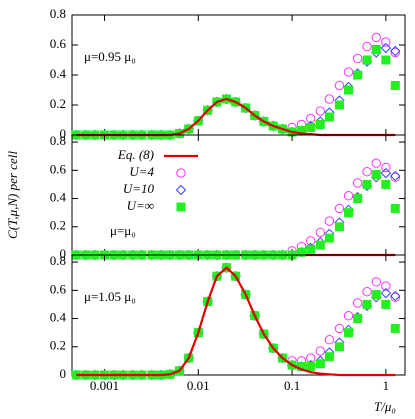 The height and width of the screenshot is (419, 415). What do you see at coordinates (292, 385) in the screenshot?
I see `x-tick-label: 0.1` at bounding box center [292, 385].